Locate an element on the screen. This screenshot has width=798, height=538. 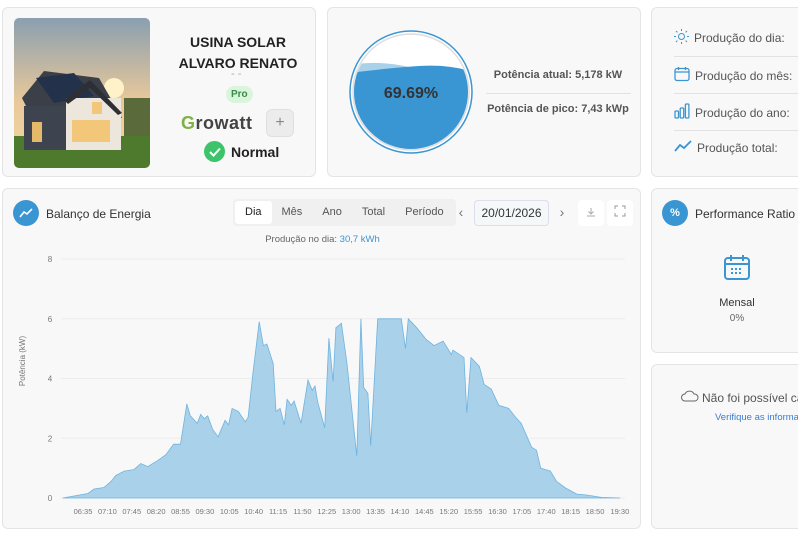
x-tick-label: 15:55 is located at coordinates (473, 511).